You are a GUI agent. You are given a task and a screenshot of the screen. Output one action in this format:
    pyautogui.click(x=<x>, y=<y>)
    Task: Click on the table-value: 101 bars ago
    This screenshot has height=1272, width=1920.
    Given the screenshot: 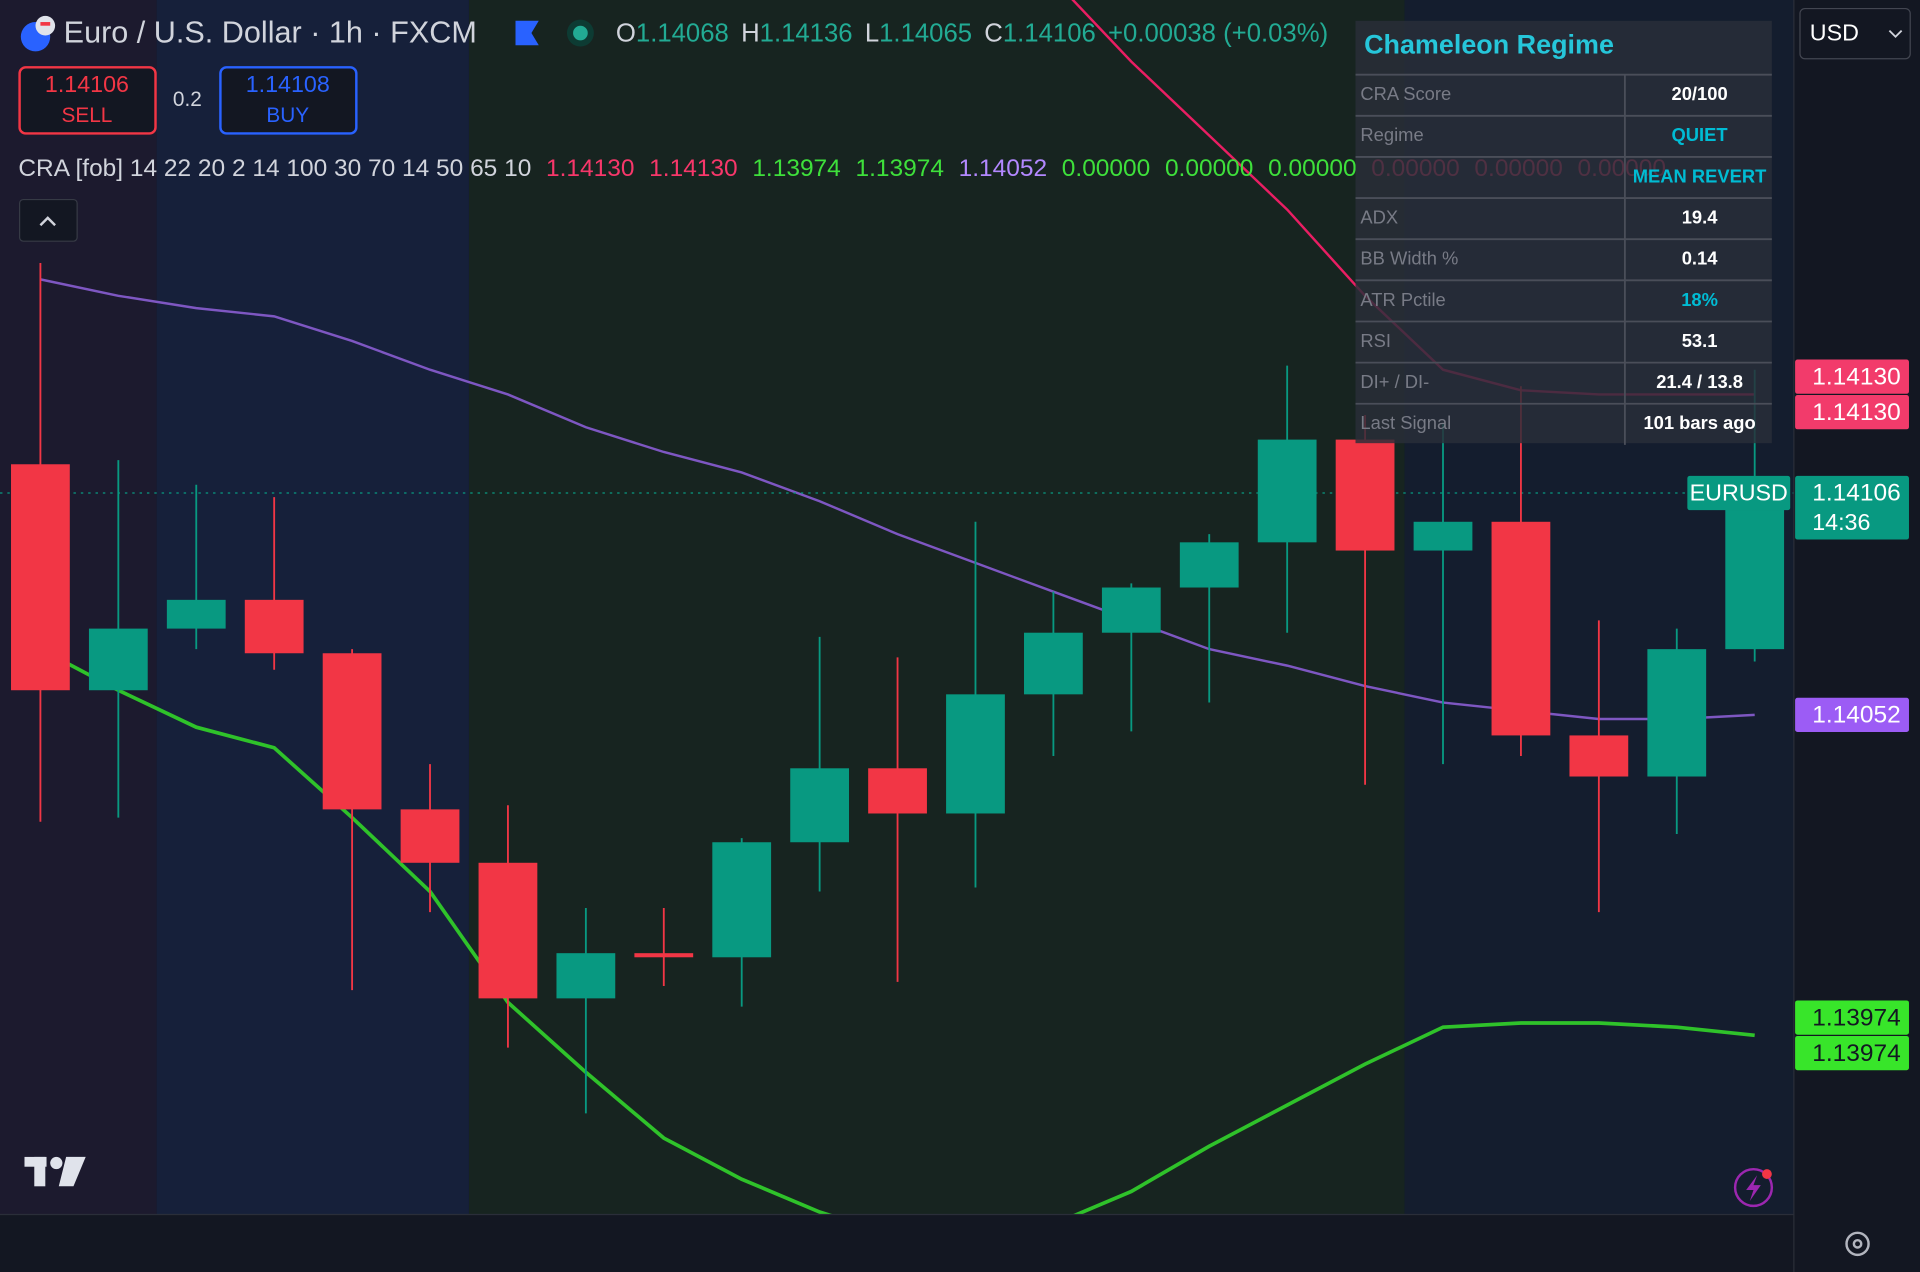 What is the action you would take?
    pyautogui.click(x=1699, y=422)
    